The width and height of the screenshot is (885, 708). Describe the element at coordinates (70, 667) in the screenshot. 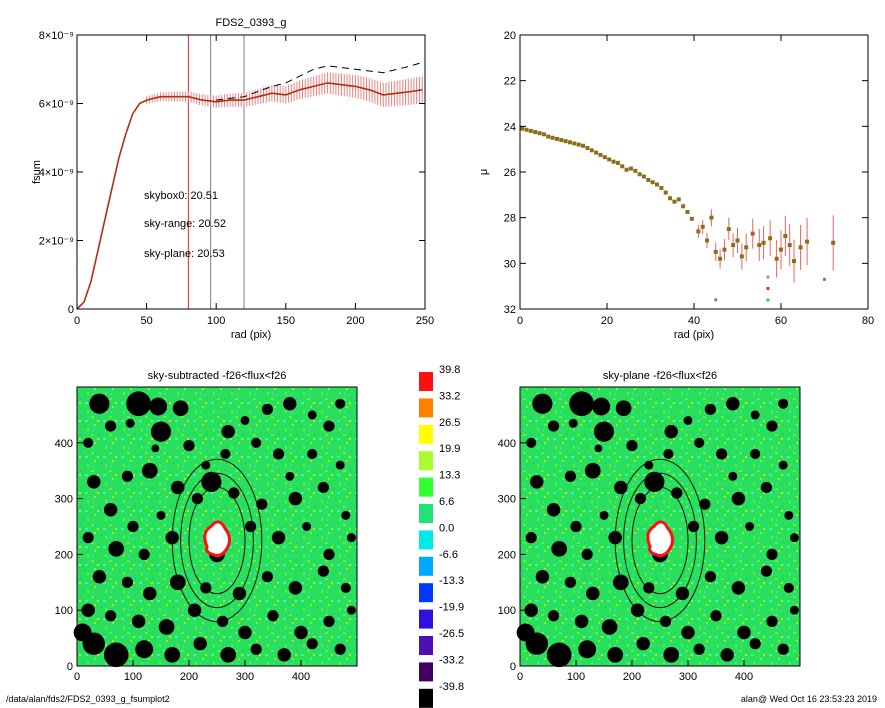

I see `y-tick-label: 0` at that location.